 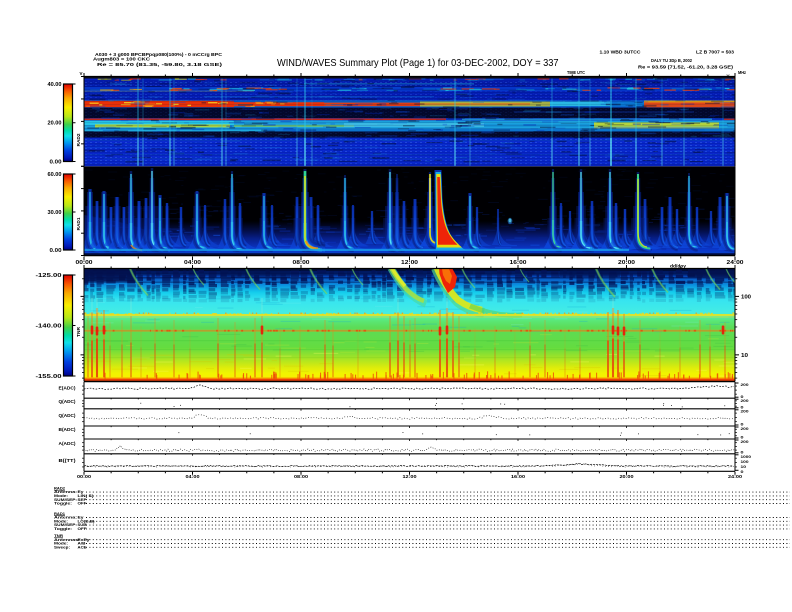 What do you see at coordinates (49, 326) in the screenshot?
I see `svg-text: -140.00` at bounding box center [49, 326].